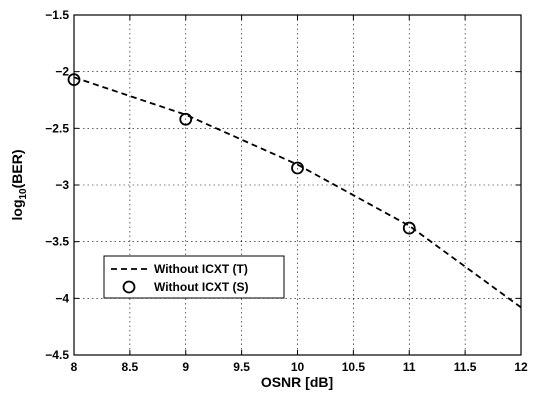 The image size is (534, 394). What do you see at coordinates (297, 382) in the screenshot?
I see `x-axis-label: OSNR [dB]` at bounding box center [297, 382].